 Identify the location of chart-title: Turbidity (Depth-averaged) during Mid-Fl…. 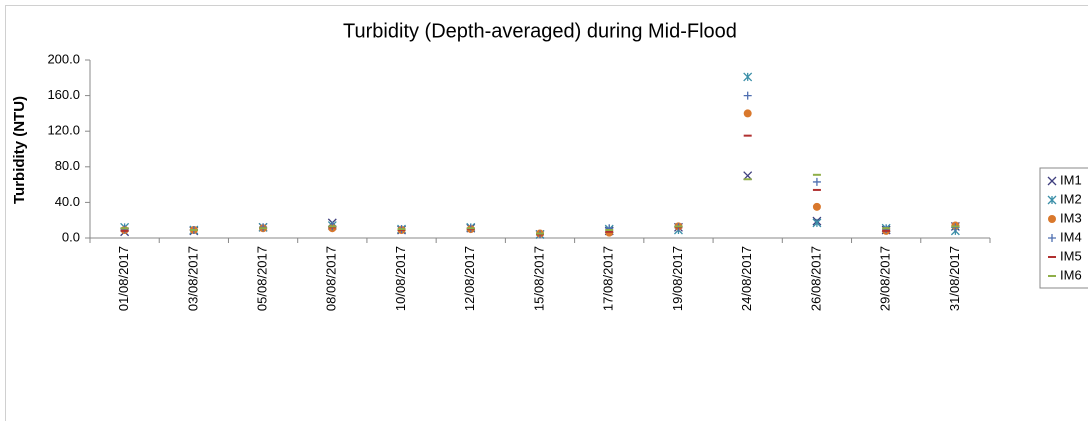
(540, 31).